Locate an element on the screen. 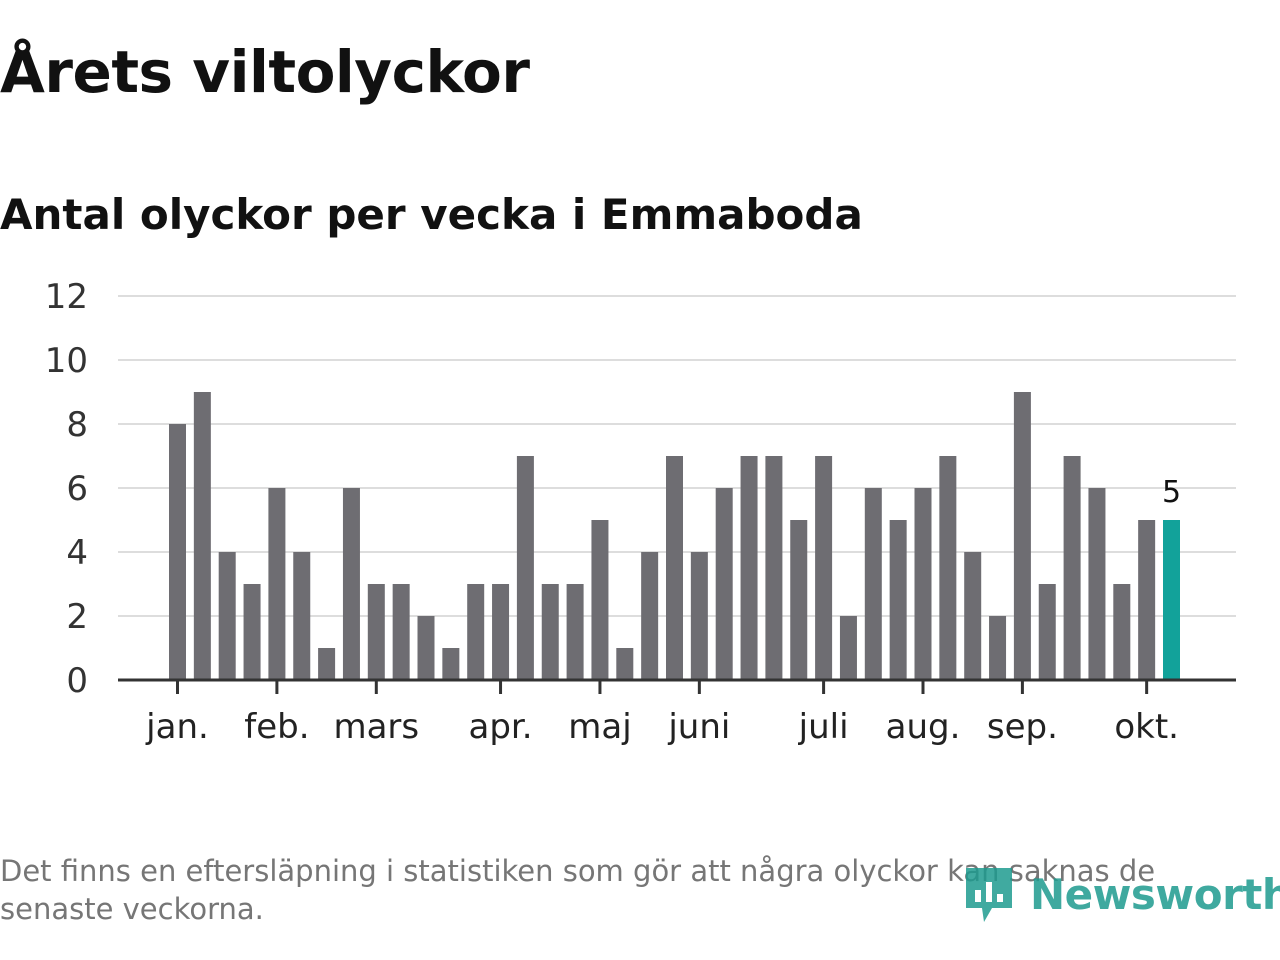 The width and height of the screenshot is (1280, 960). chart-title: Årets viltolyckor is located at coordinates (265, 72).